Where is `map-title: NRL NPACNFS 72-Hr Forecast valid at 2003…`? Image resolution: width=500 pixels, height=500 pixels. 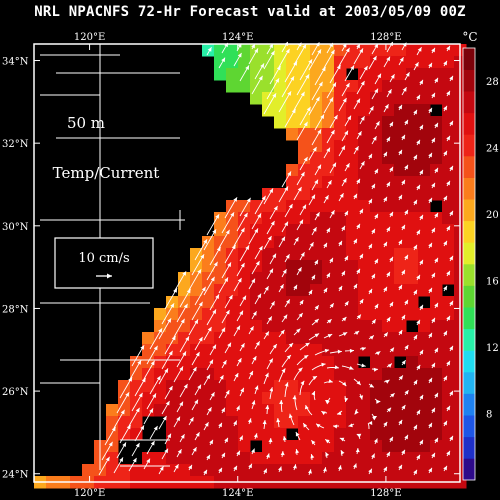
map-title: NRL NPACNFS 72-Hr Forecast valid at 2003… is located at coordinates (250, 12).